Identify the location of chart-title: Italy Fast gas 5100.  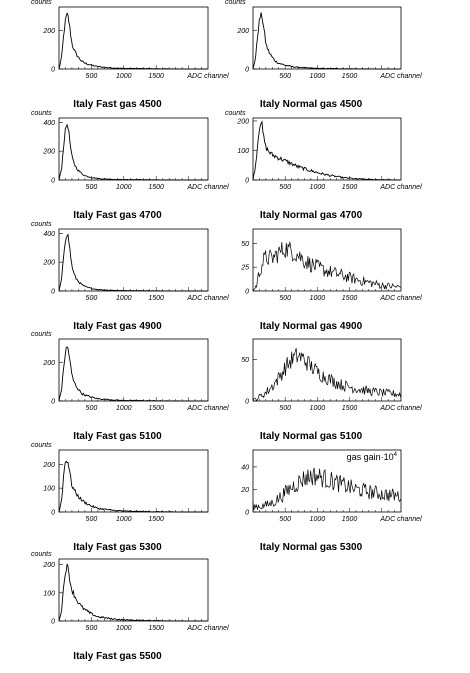
(117, 436).